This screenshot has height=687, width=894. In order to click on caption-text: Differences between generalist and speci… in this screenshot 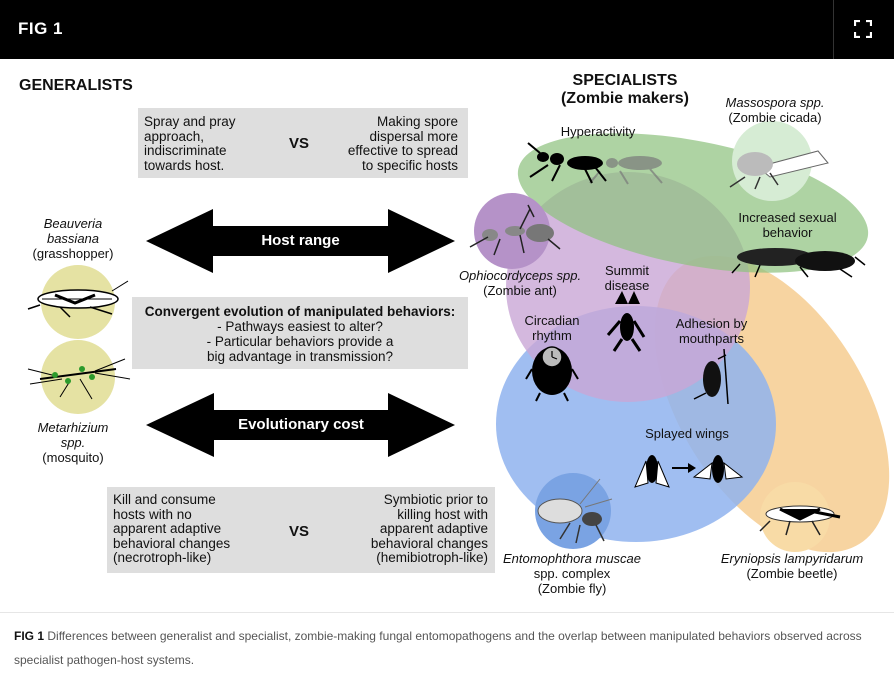, I will do `click(438, 648)`.